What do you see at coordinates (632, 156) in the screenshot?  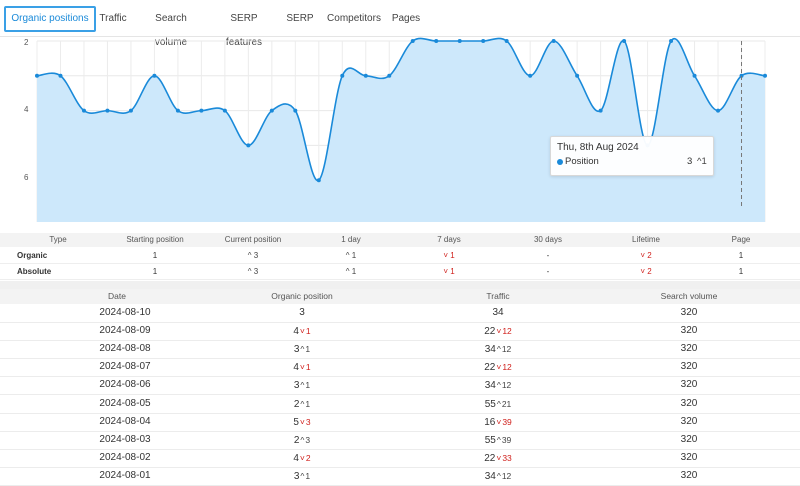 I see `chart-tooltip: Thu, 8th Aug 2024 Position 3 ^1` at bounding box center [632, 156].